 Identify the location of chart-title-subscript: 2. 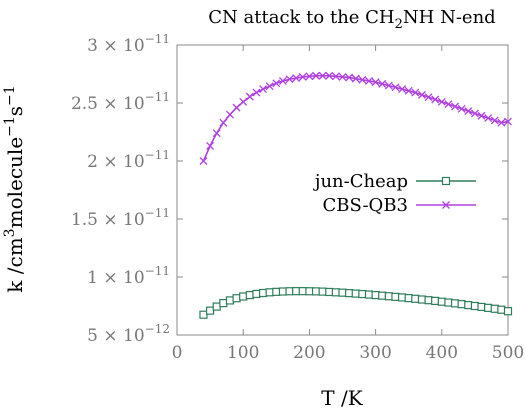
(399, 24).